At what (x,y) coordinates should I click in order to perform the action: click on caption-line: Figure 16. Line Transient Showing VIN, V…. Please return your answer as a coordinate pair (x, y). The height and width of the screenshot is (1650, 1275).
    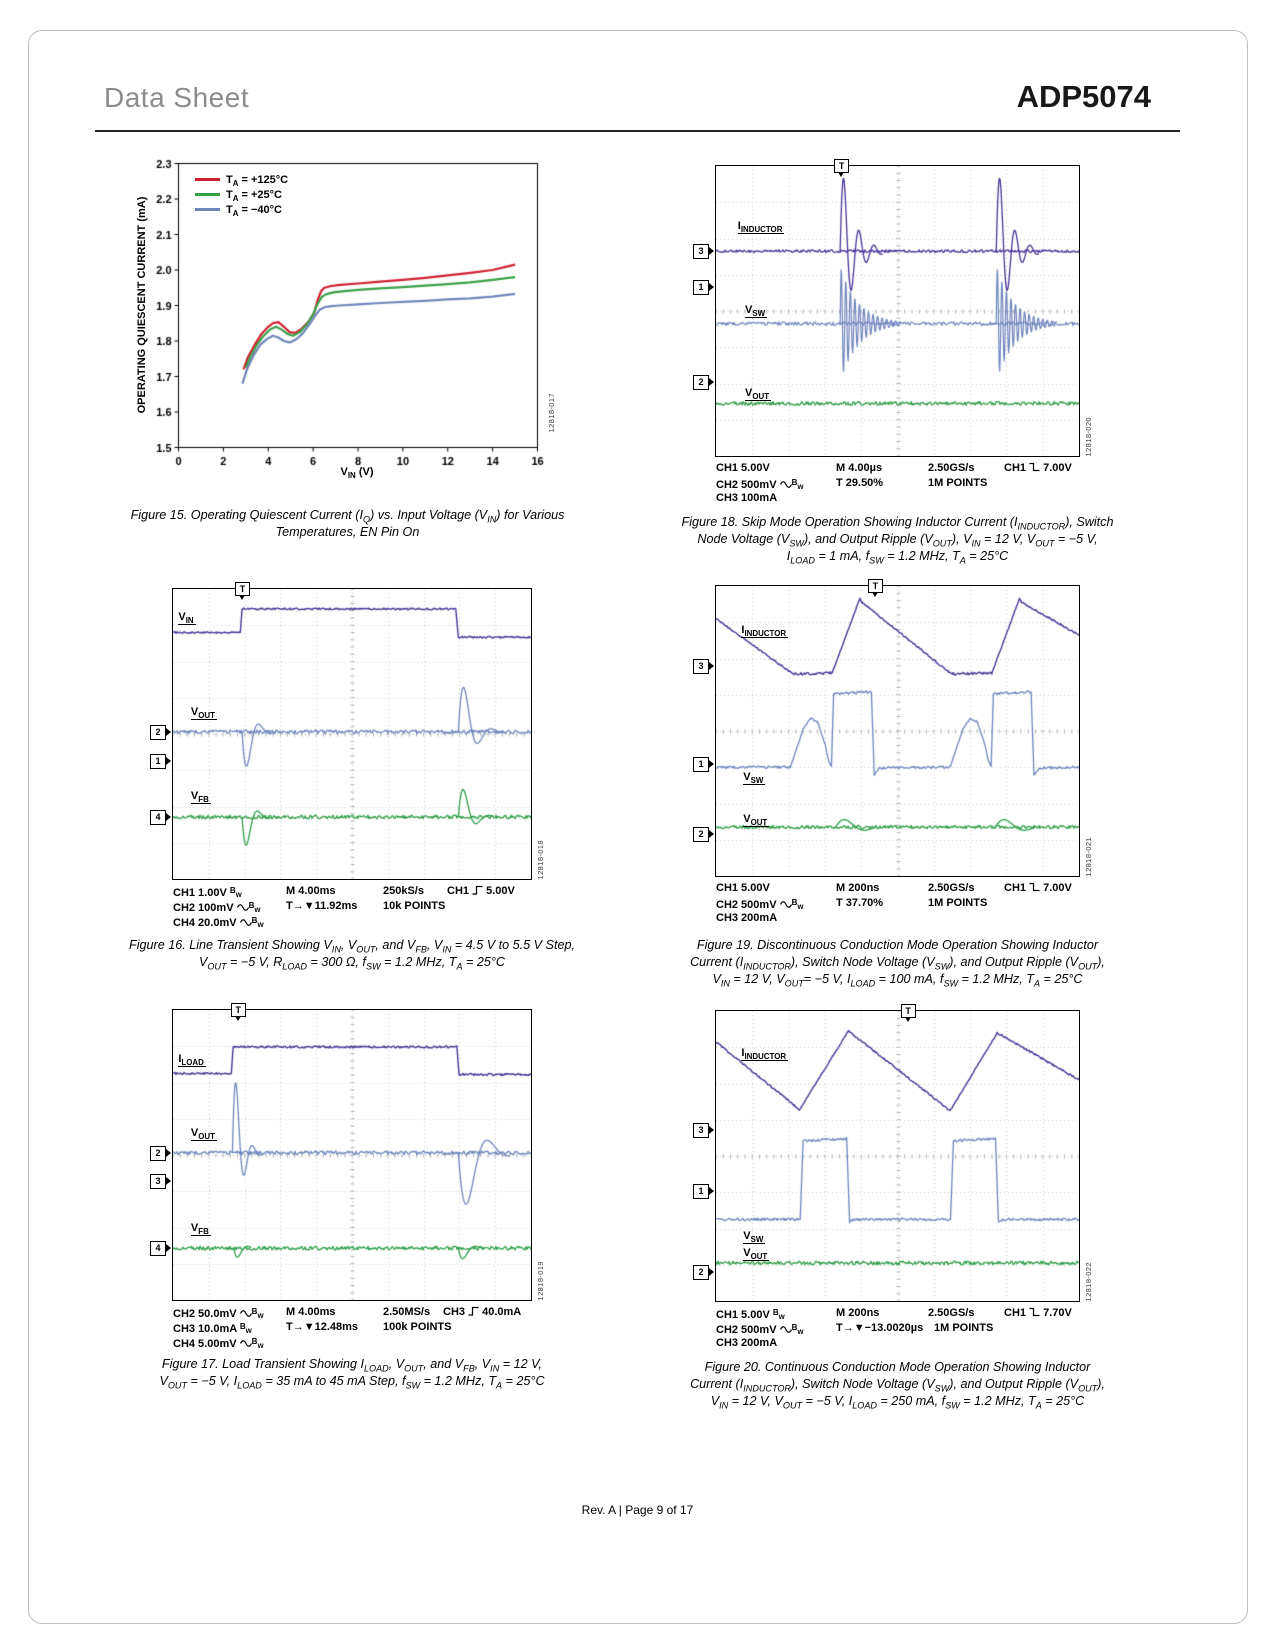
    Looking at the image, I should click on (352, 946).